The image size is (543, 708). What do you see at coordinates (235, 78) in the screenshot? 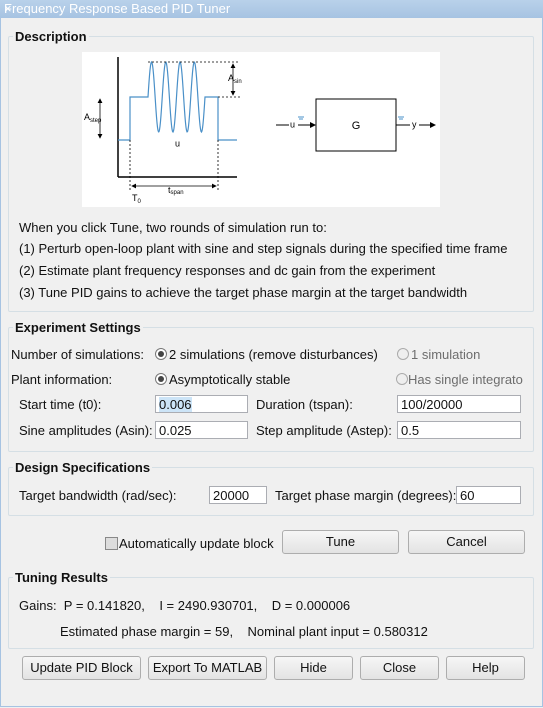
I see `a-sin-label: Asin` at bounding box center [235, 78].